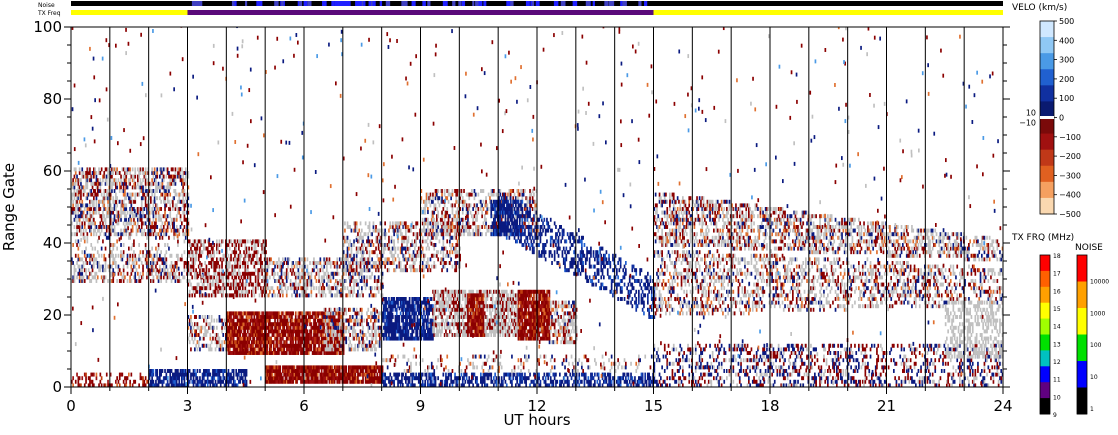 Image resolution: width=1118 pixels, height=435 pixels. I want to click on txfreq-strip, so click(537, 12).